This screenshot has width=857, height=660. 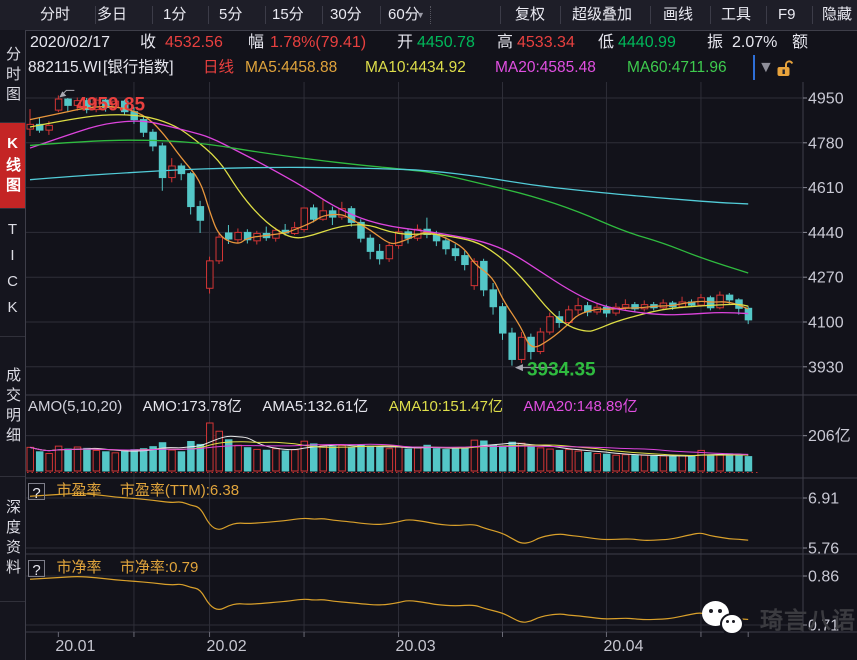 What do you see at coordinates (678, 14) in the screenshot?
I see `button-draw-line: 画线` at bounding box center [678, 14].